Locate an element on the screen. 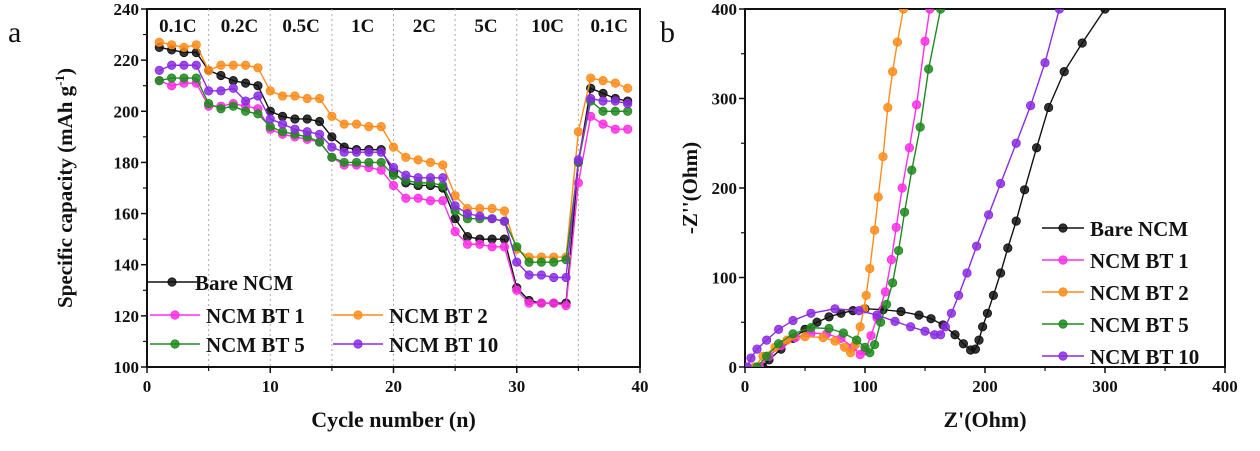 The width and height of the screenshot is (1260, 451). x-axis-title: Z'(Ohm) is located at coordinates (984, 419).